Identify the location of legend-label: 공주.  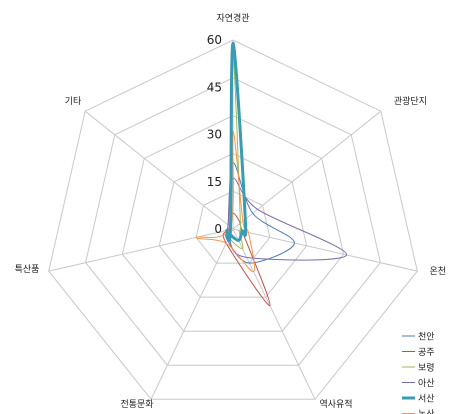
(426, 352).